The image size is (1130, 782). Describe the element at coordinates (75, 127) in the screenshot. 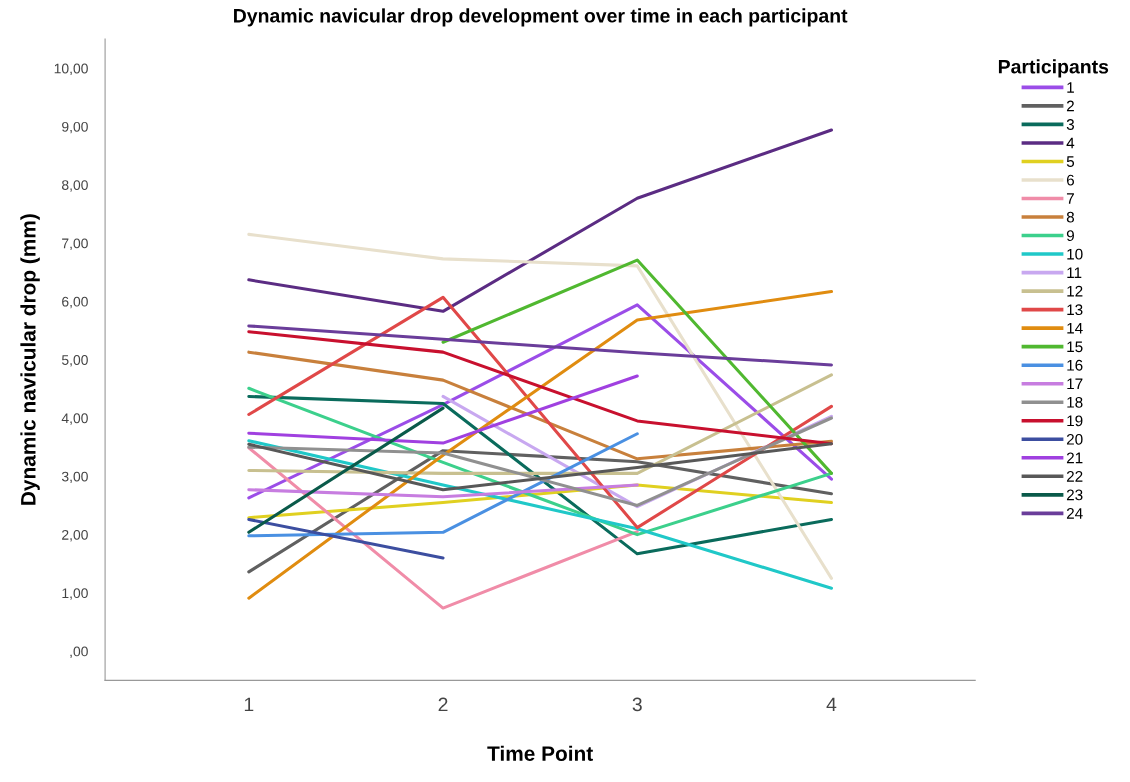

I see `y-tick-label: 9,00` at that location.